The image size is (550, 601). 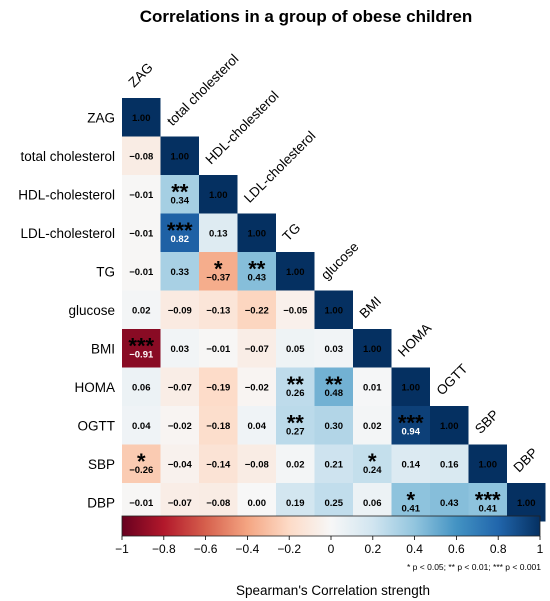 What do you see at coordinates (91, 310) in the screenshot?
I see `row-label: glucose` at bounding box center [91, 310].